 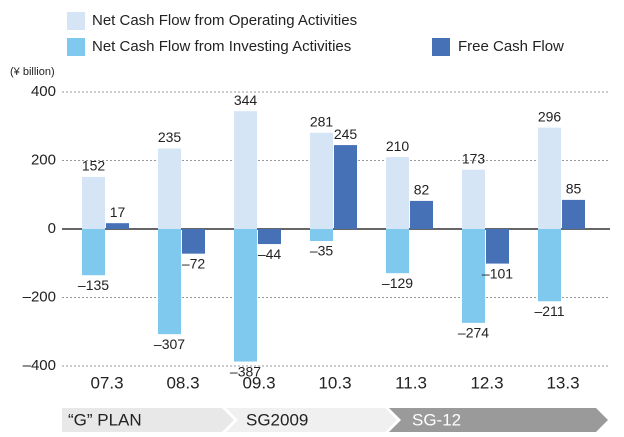 I want to click on value-label: –72, so click(x=194, y=263).